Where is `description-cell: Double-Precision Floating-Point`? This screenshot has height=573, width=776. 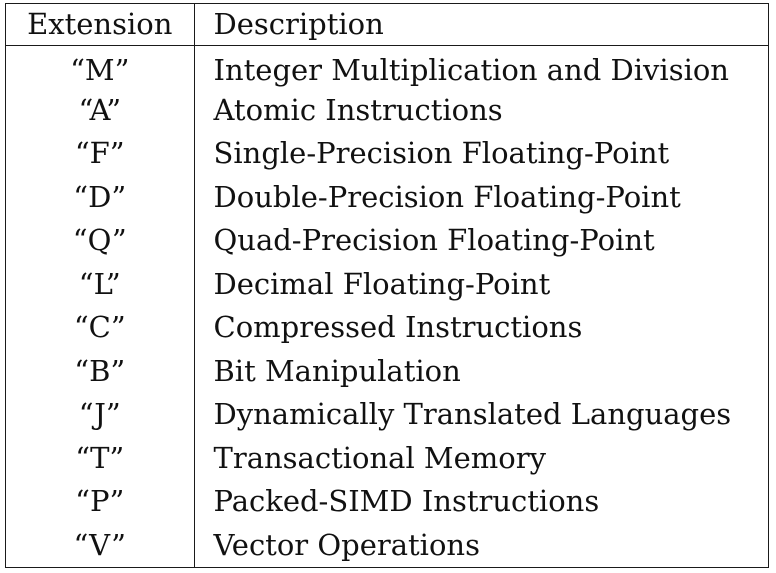 description-cell: Double-Precision Floating-Point is located at coordinates (447, 196).